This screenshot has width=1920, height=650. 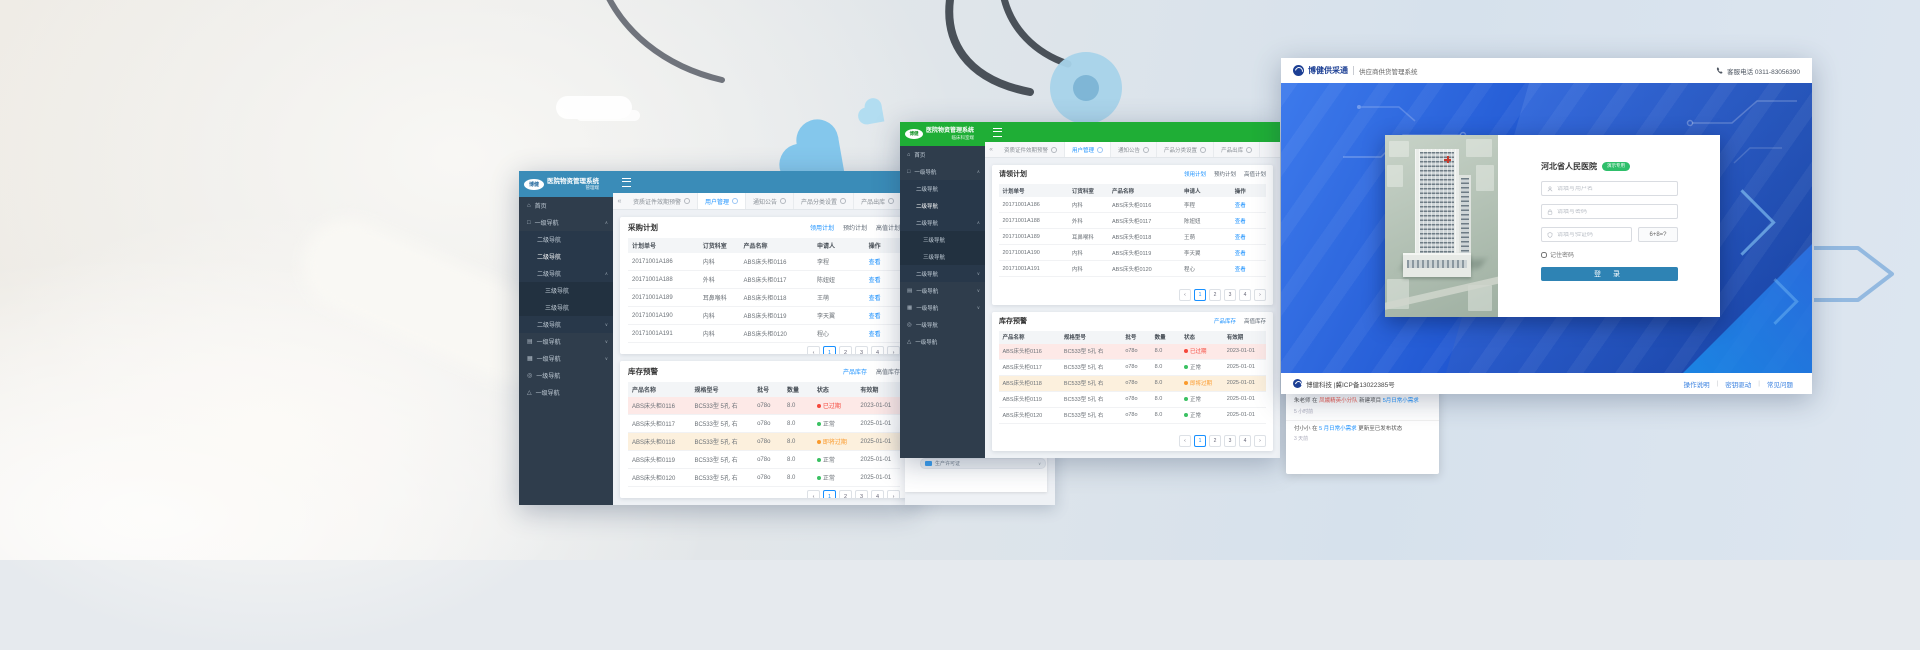 What do you see at coordinates (1609, 274) in the screenshot?
I see `login-button: 登 录` at bounding box center [1609, 274].